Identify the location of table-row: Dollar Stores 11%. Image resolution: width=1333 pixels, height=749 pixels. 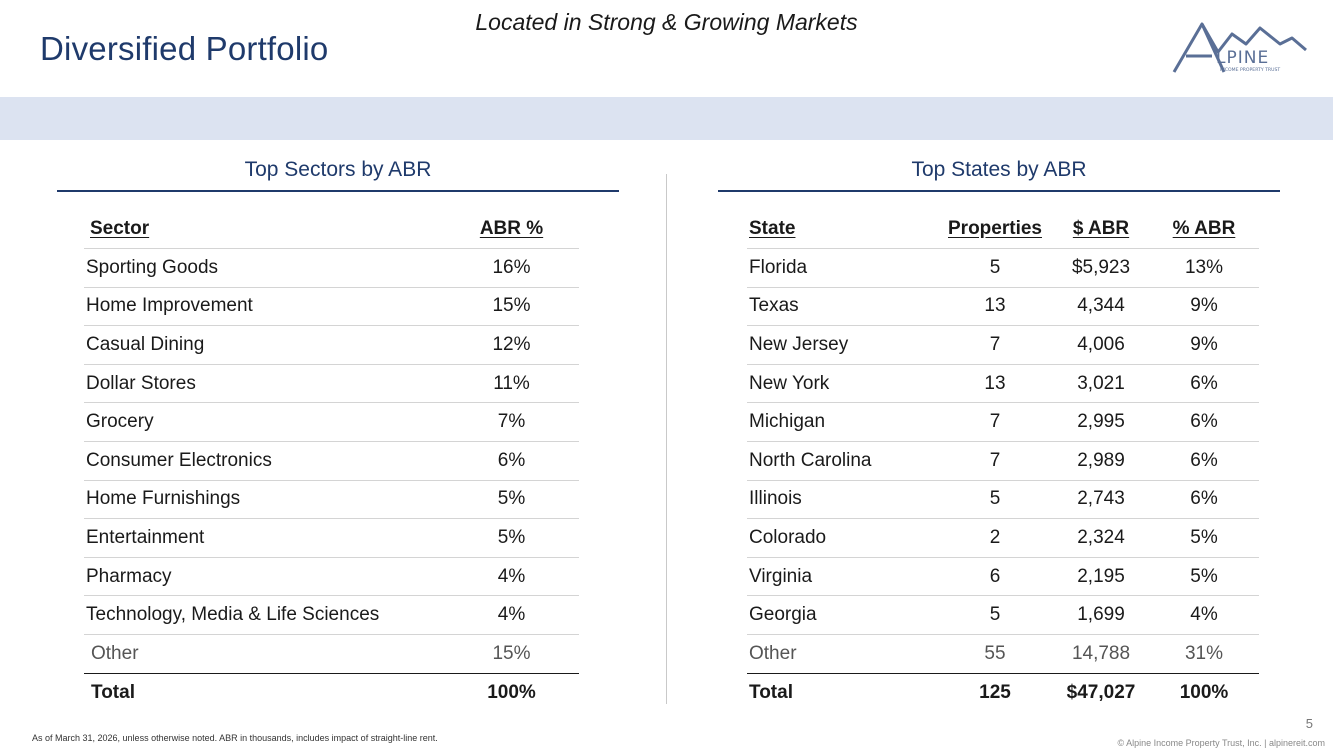
(331, 383).